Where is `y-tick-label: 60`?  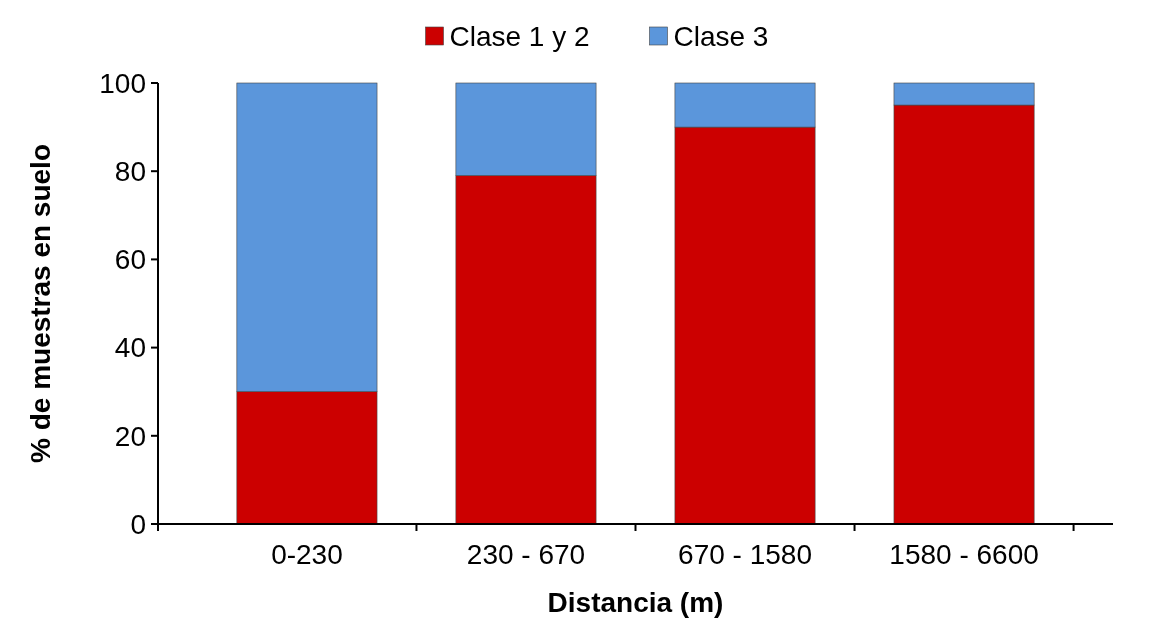 y-tick-label: 60 is located at coordinates (130, 260).